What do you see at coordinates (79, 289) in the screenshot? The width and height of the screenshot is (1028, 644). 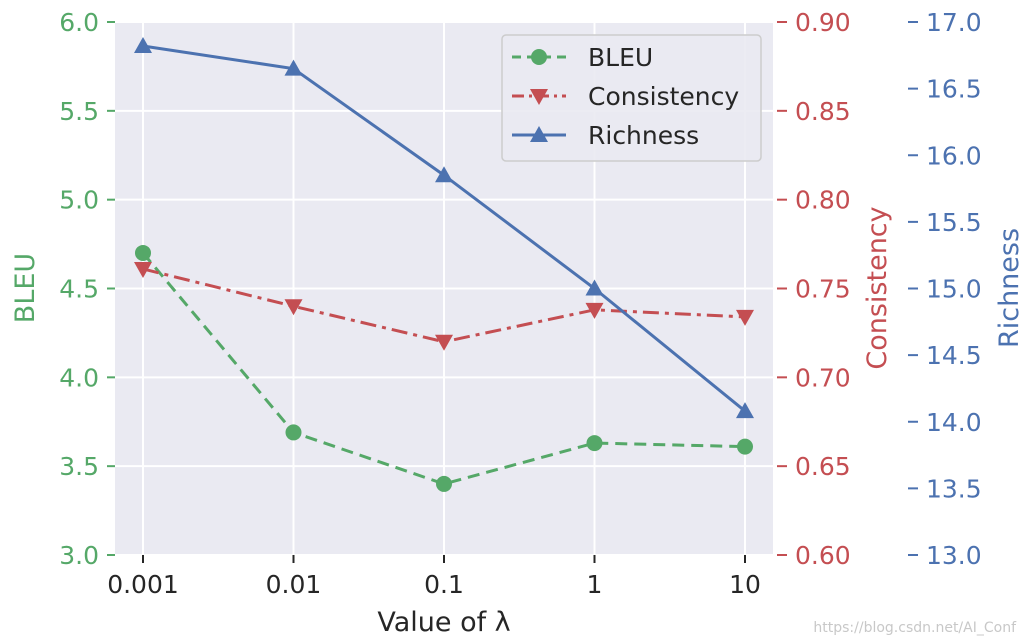 I see `bleu-tick-label: 4.5` at bounding box center [79, 289].